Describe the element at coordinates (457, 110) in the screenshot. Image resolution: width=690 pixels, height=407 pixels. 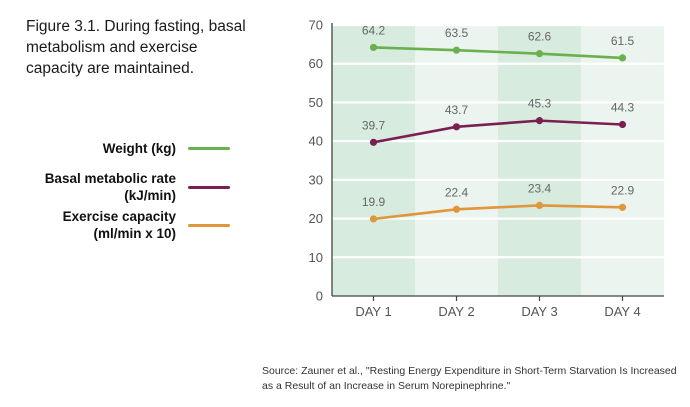
I see `data-label-s2-2: 43.7` at that location.